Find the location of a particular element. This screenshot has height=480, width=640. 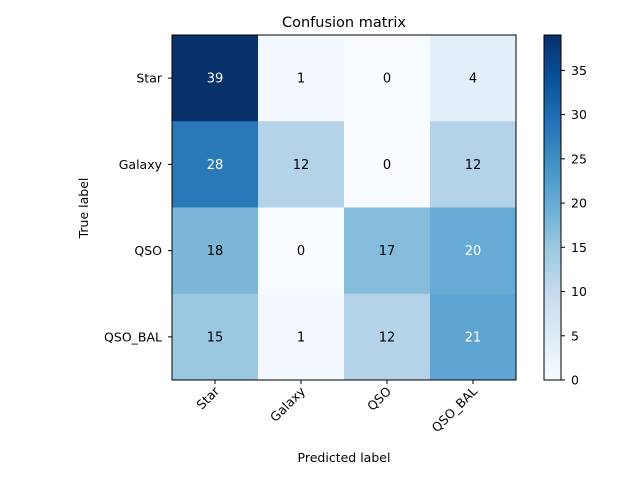

cell-value-label: 18 is located at coordinates (215, 251).